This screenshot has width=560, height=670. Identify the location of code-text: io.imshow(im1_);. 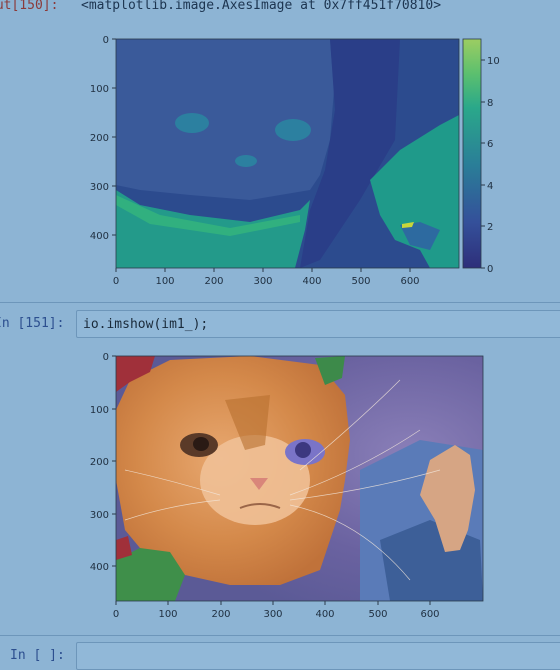
(146, 324).